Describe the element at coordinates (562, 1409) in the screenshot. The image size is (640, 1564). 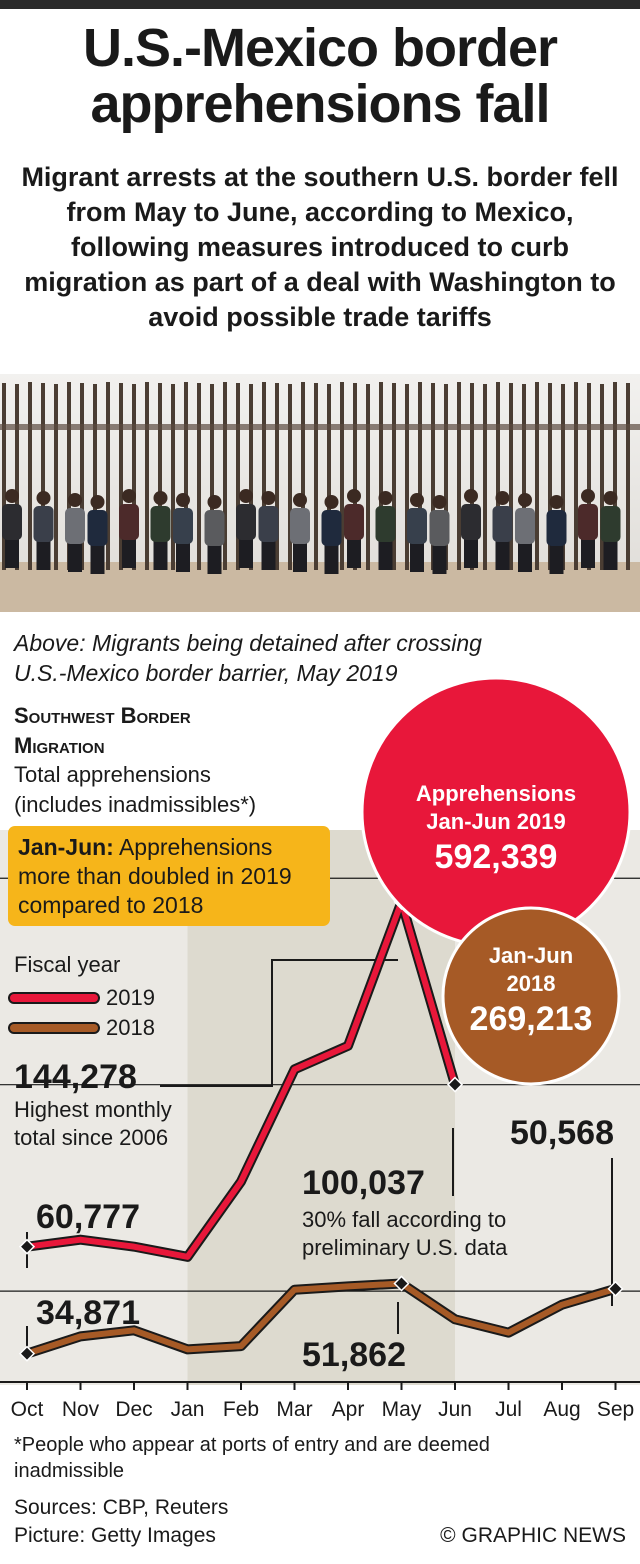
I see `x-tick-label-aug: Aug` at that location.